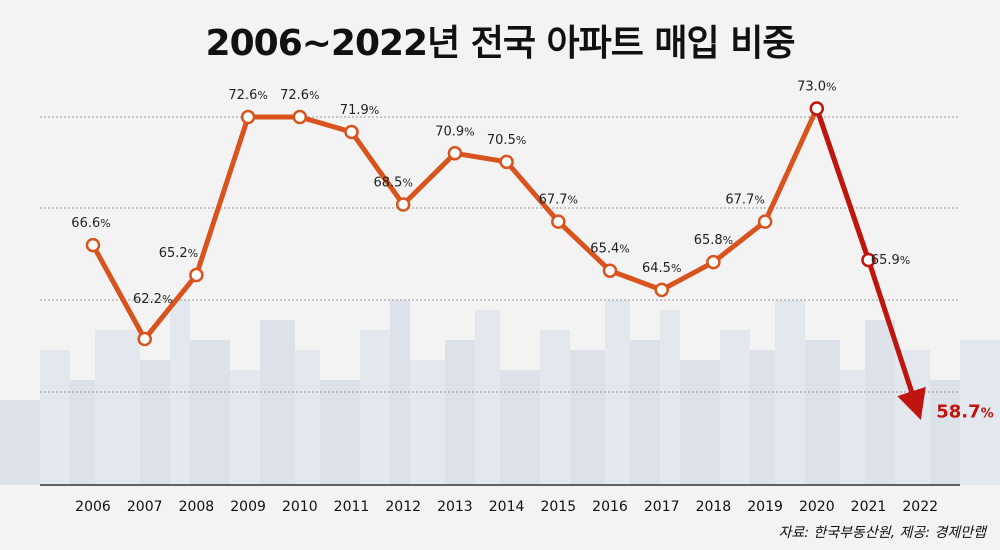 The width and height of the screenshot is (1000, 550). Describe the element at coordinates (816, 86) in the screenshot. I see `data-label: 73.0%` at that location.